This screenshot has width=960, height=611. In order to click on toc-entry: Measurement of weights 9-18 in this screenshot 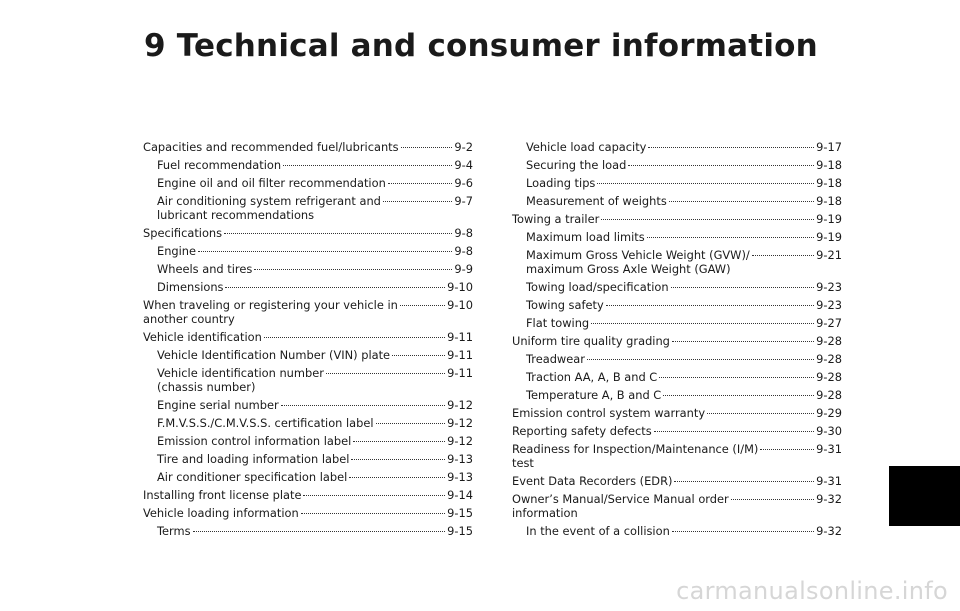, I will do `click(677, 201)`.